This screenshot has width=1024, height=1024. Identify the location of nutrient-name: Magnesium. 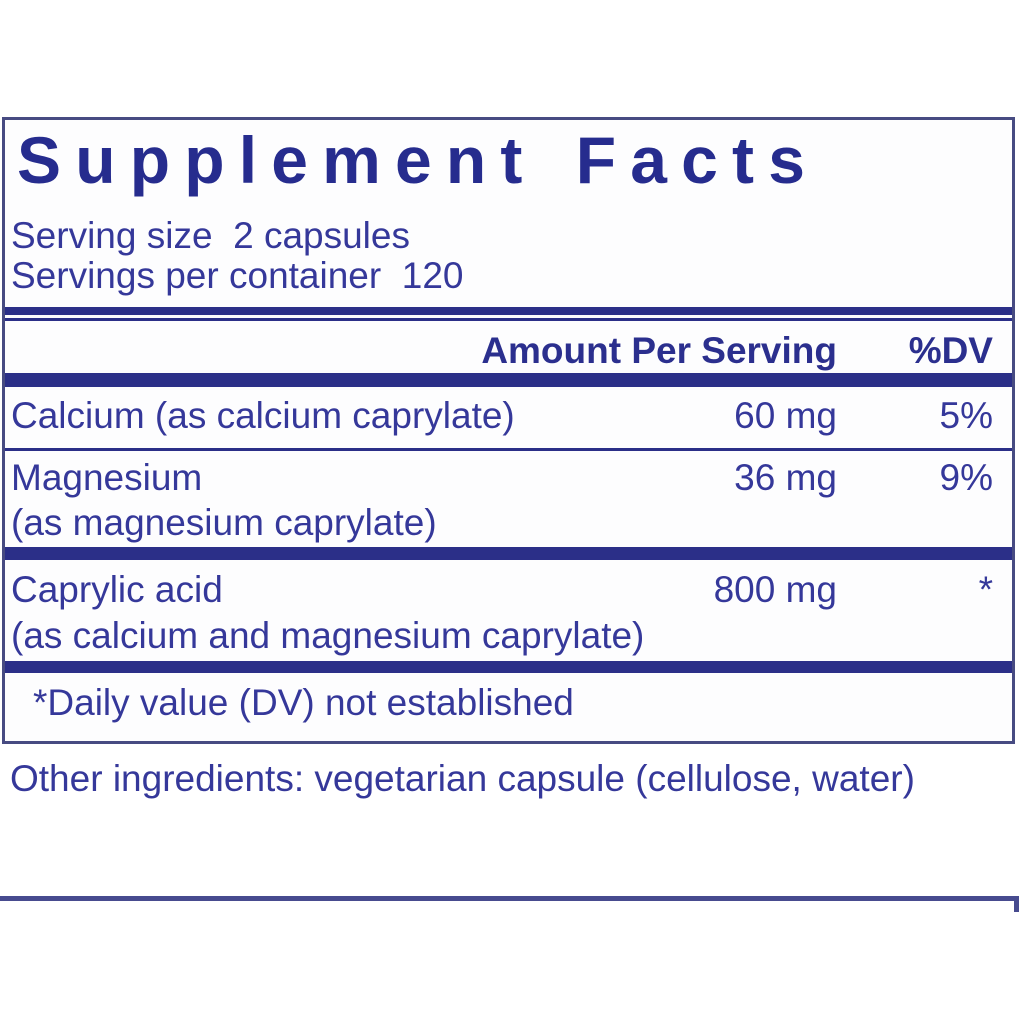
(107, 477).